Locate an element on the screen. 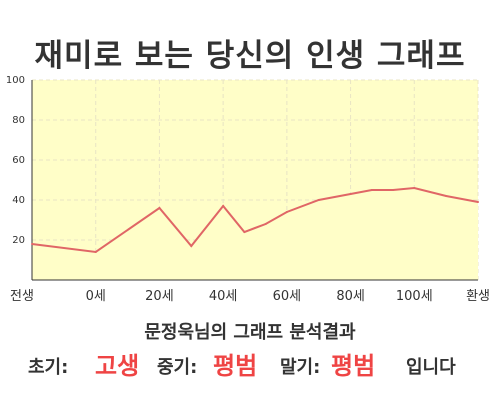 The height and width of the screenshot is (400, 500). x-tick-label: 40세 is located at coordinates (223, 296).